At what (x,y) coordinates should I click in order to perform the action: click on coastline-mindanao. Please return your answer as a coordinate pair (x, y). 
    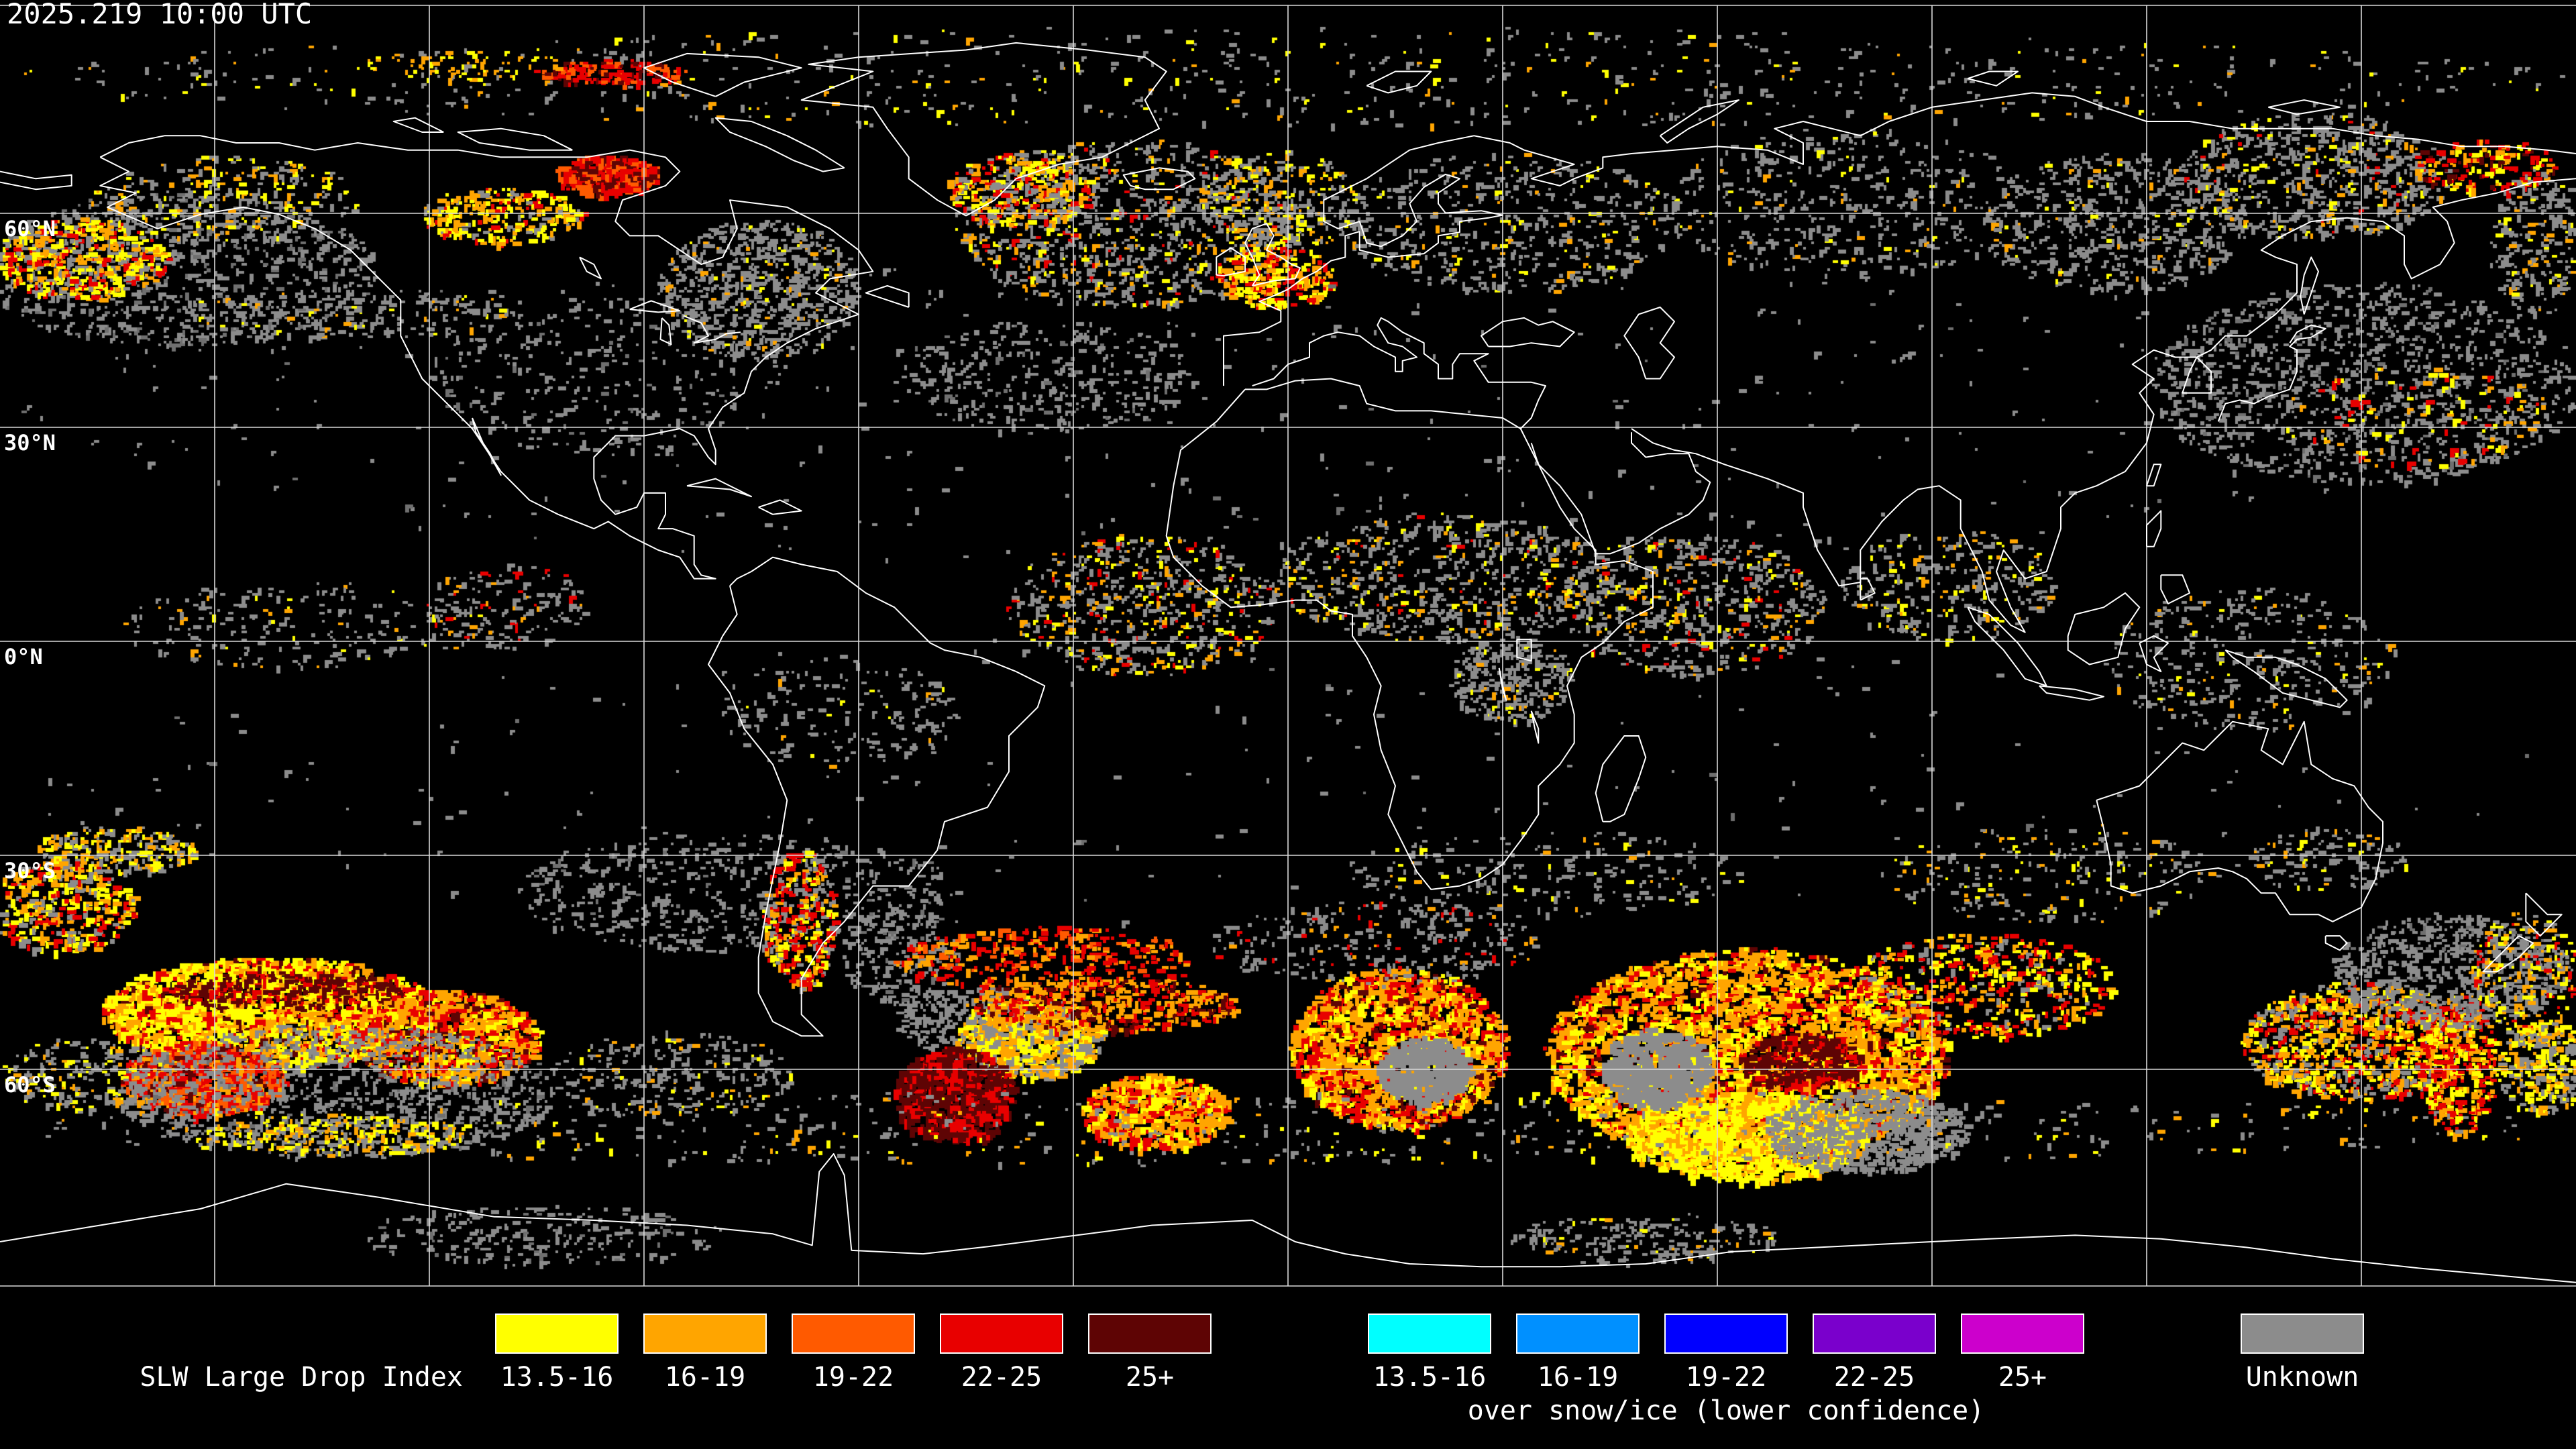
    Looking at the image, I should click on (2175, 589).